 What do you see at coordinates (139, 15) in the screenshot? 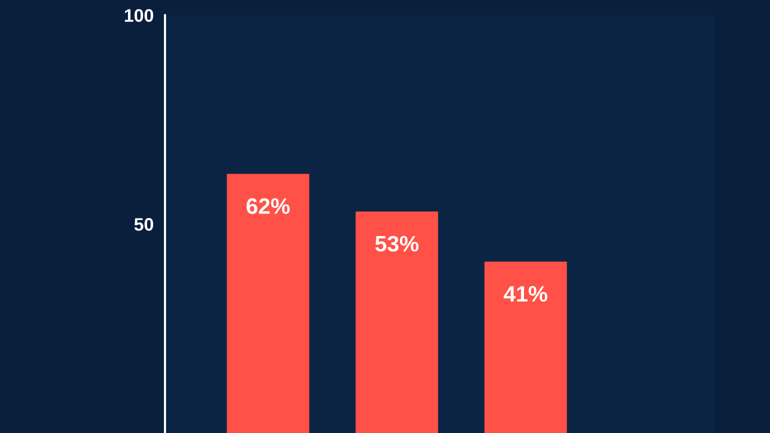
I see `y-tick-label: 100` at bounding box center [139, 15].